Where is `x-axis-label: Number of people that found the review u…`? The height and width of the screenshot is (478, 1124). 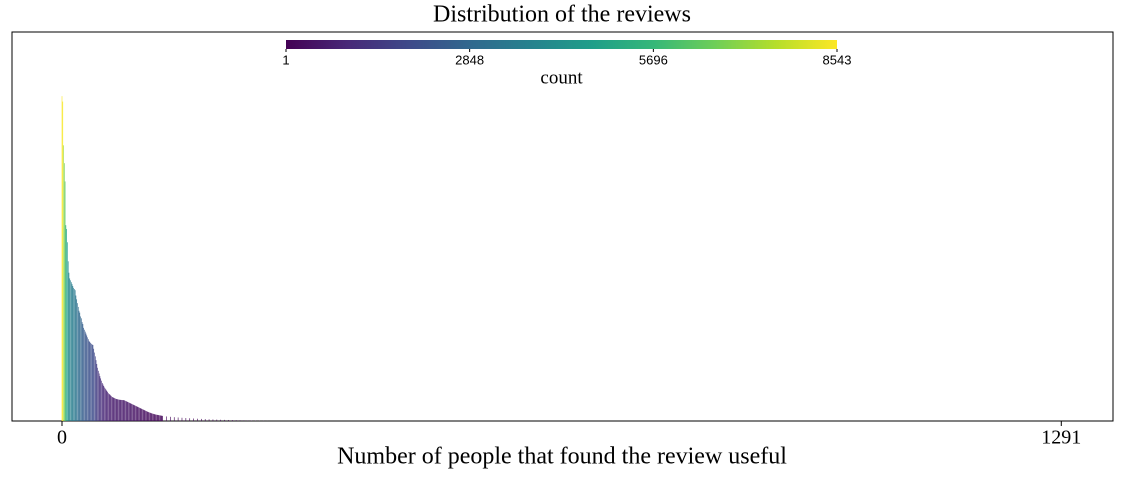
x-axis-label: Number of people that found the review u… is located at coordinates (562, 457).